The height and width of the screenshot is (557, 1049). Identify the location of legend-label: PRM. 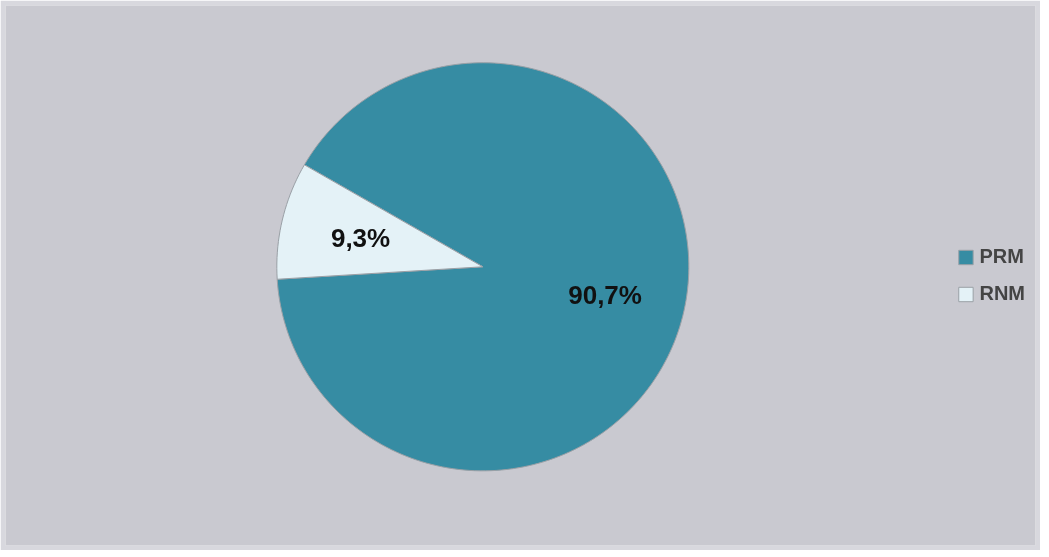
(1001, 256).